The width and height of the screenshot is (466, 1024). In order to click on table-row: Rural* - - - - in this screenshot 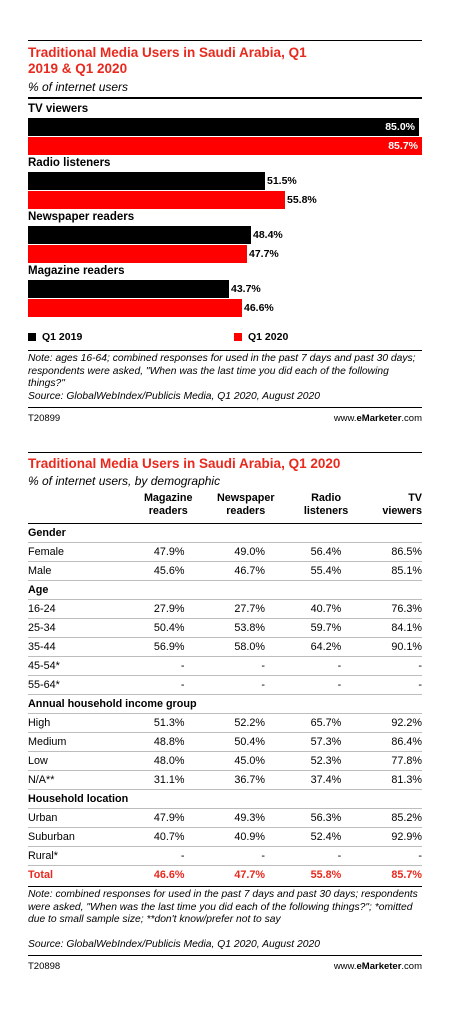, I will do `click(225, 856)`.